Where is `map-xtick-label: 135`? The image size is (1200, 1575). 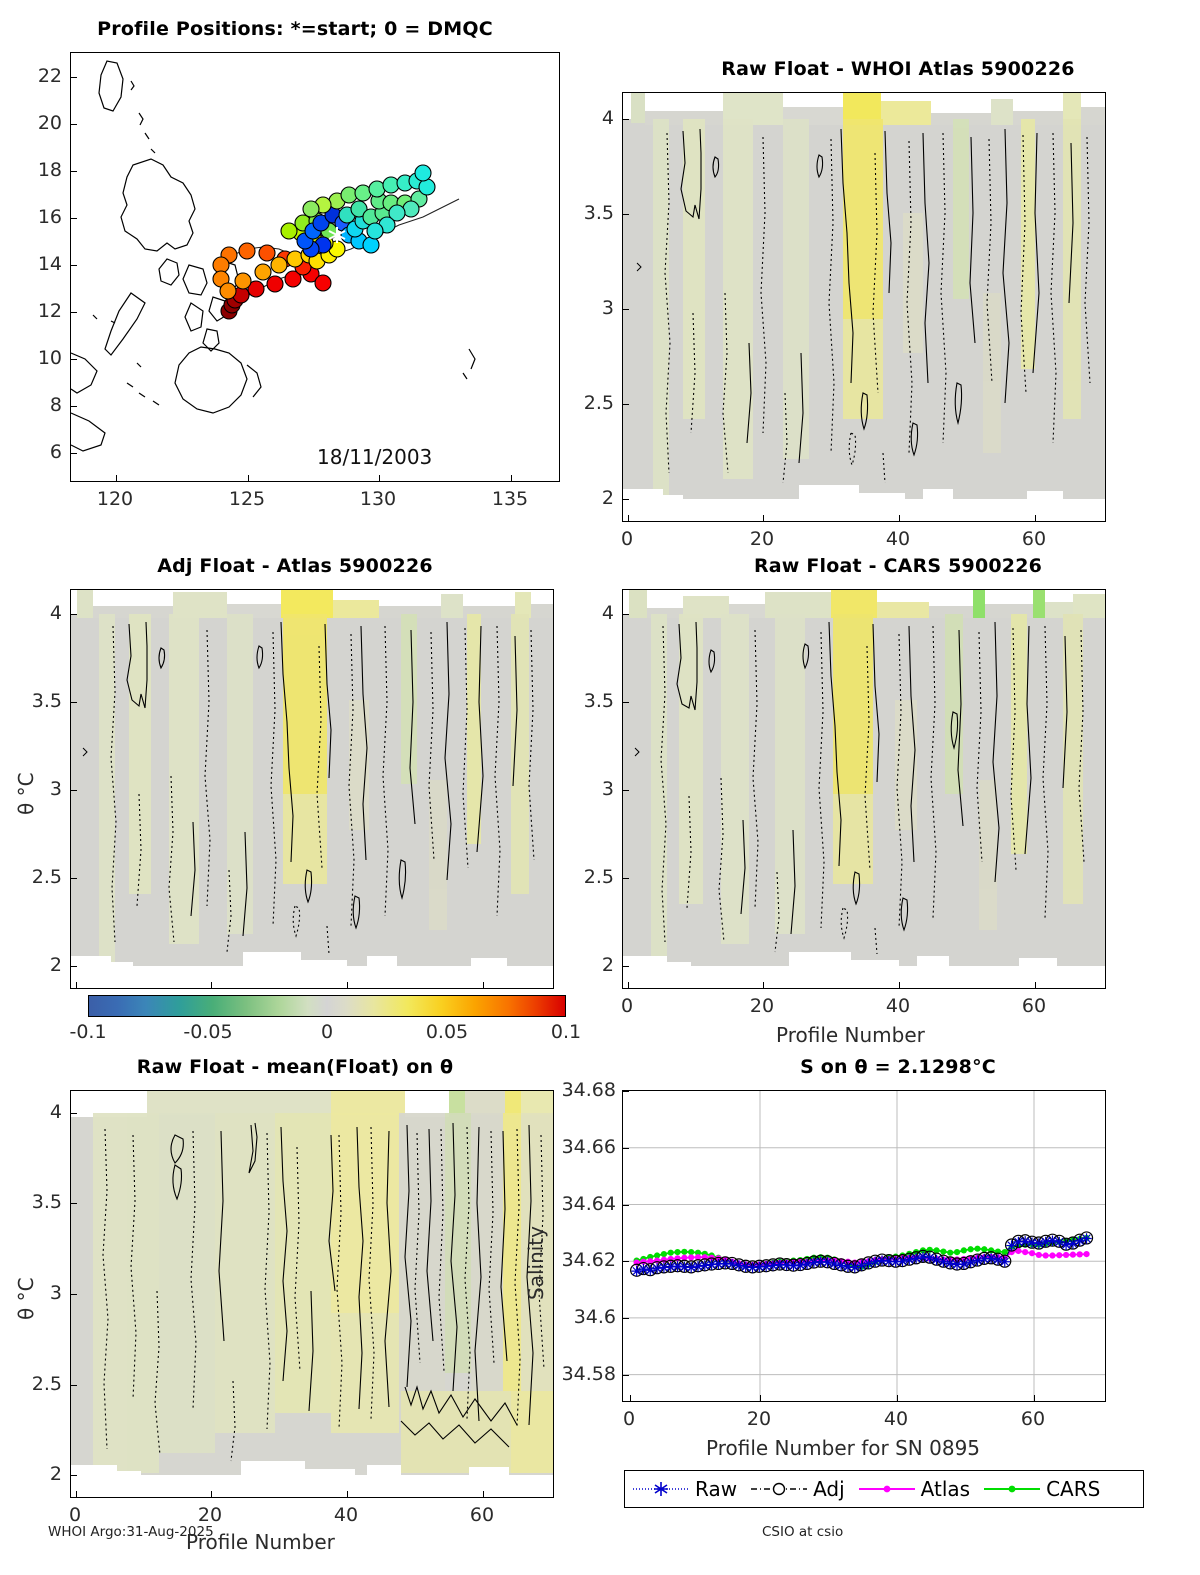 map-xtick-label: 135 is located at coordinates (510, 499).